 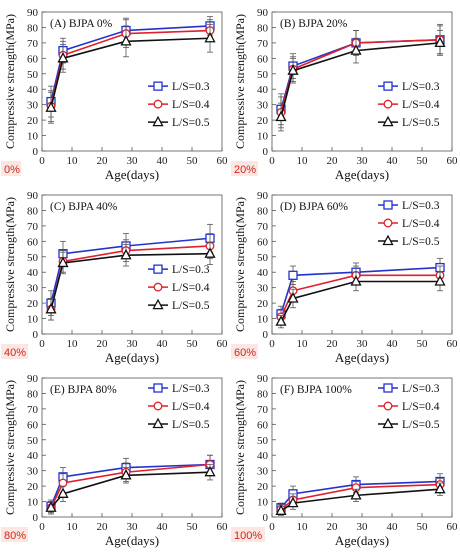 I want to click on panel-tag: 80%, so click(x=15, y=536).